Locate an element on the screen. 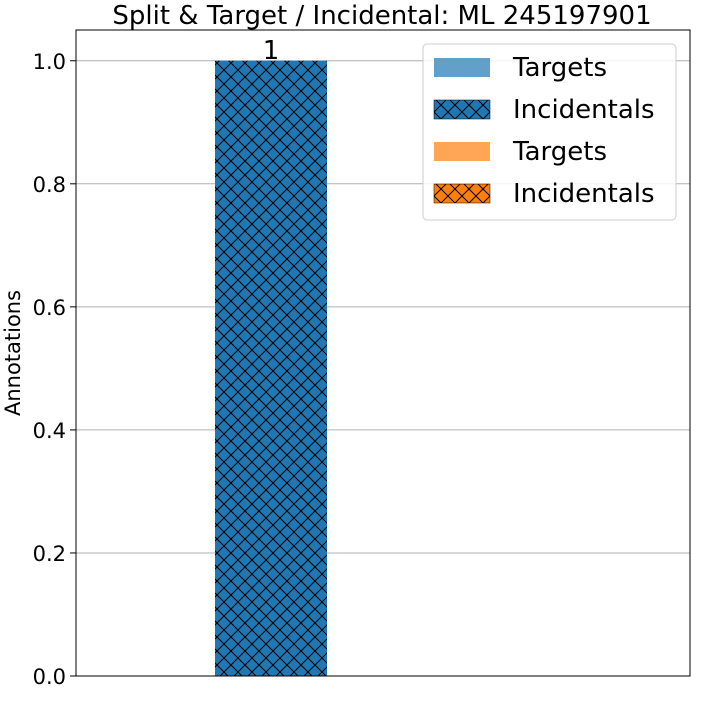 This screenshot has width=720, height=720. y-tick-label: 0.0 is located at coordinates (49, 677).